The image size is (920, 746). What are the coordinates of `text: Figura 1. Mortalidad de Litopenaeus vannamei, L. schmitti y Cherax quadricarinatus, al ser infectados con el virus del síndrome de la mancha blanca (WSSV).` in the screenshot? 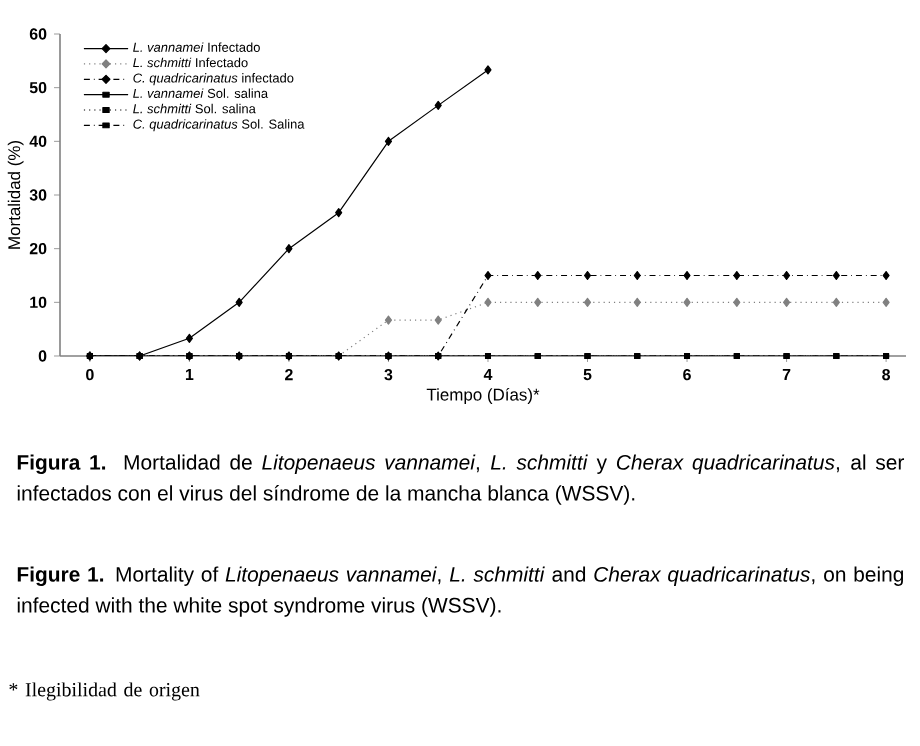 It's located at (461, 479).